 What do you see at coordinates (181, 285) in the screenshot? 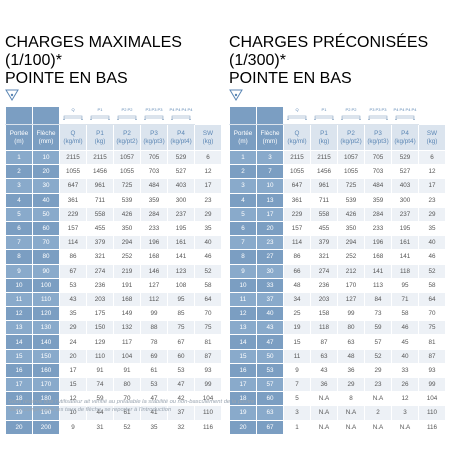
I see `cell: 108` at bounding box center [181, 285].